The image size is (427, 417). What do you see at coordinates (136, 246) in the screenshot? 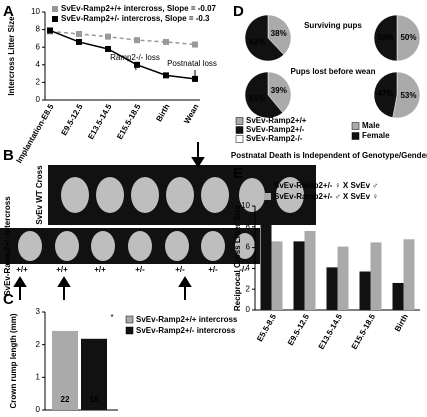
I see `embryos-het` at bounding box center [136, 246].